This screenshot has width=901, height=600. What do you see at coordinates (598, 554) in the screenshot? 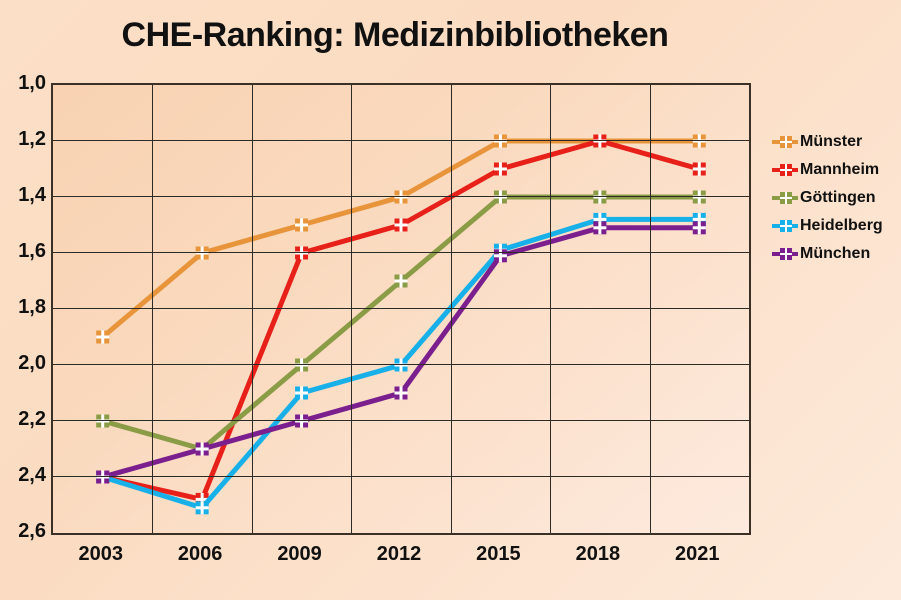
I see `x-axis-tick-label: 2018` at bounding box center [598, 554].